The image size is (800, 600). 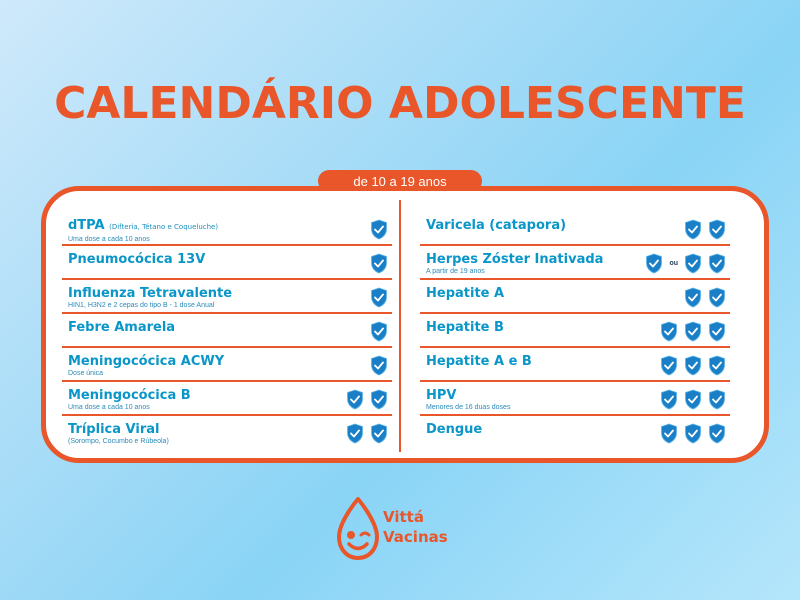 I want to click on vaccine-name: Hepatite B, so click(x=465, y=327).